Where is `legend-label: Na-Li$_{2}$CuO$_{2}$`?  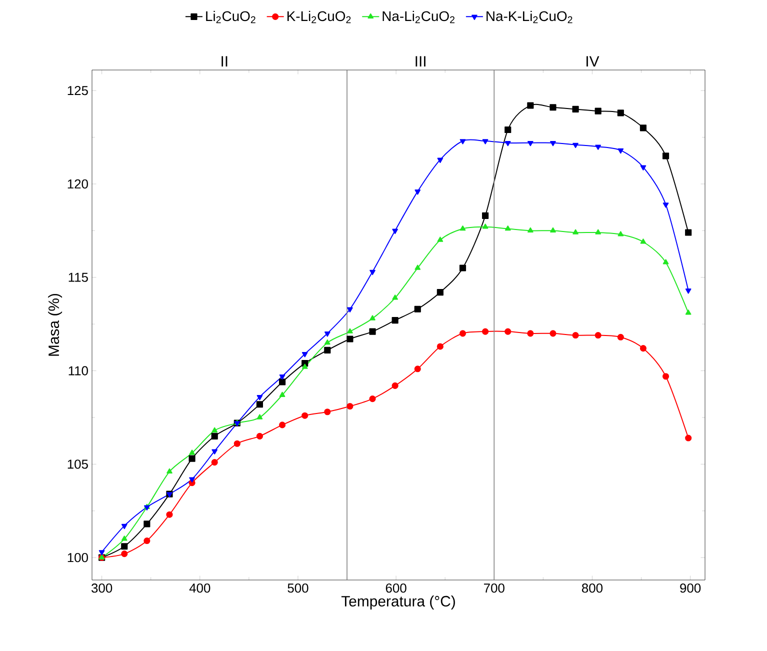 legend-label: Na-Li$_{2}$CuO$_{2}$ is located at coordinates (418, 17).